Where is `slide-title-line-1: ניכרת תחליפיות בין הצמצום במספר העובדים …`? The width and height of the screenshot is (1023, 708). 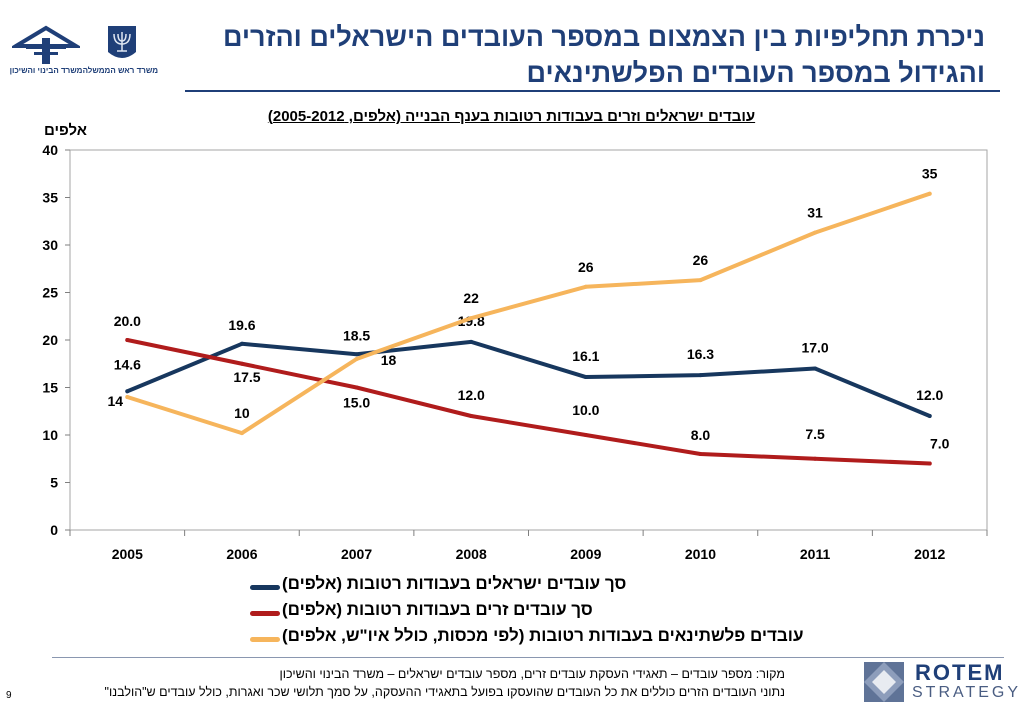
slide-title-line-1: ניכרת תחליפיות בין הצמצום במספר העובדים … is located at coordinates (603, 37).